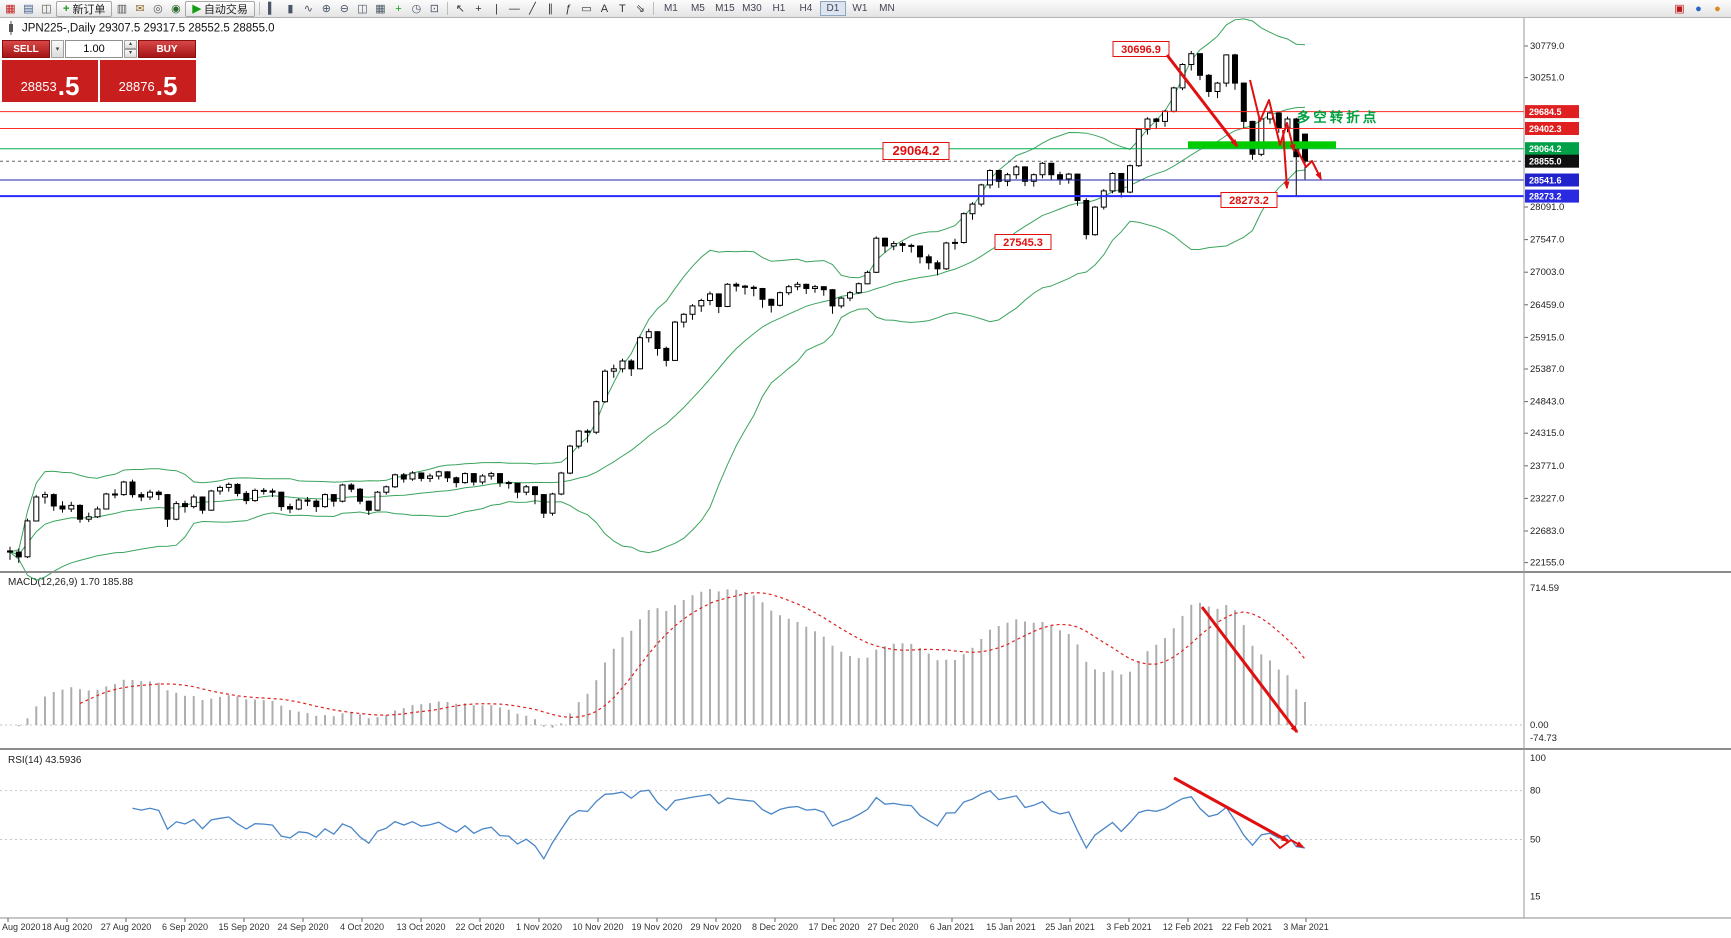 The height and width of the screenshot is (938, 1731). I want to click on timeframe-h4-button: H4, so click(806, 8).